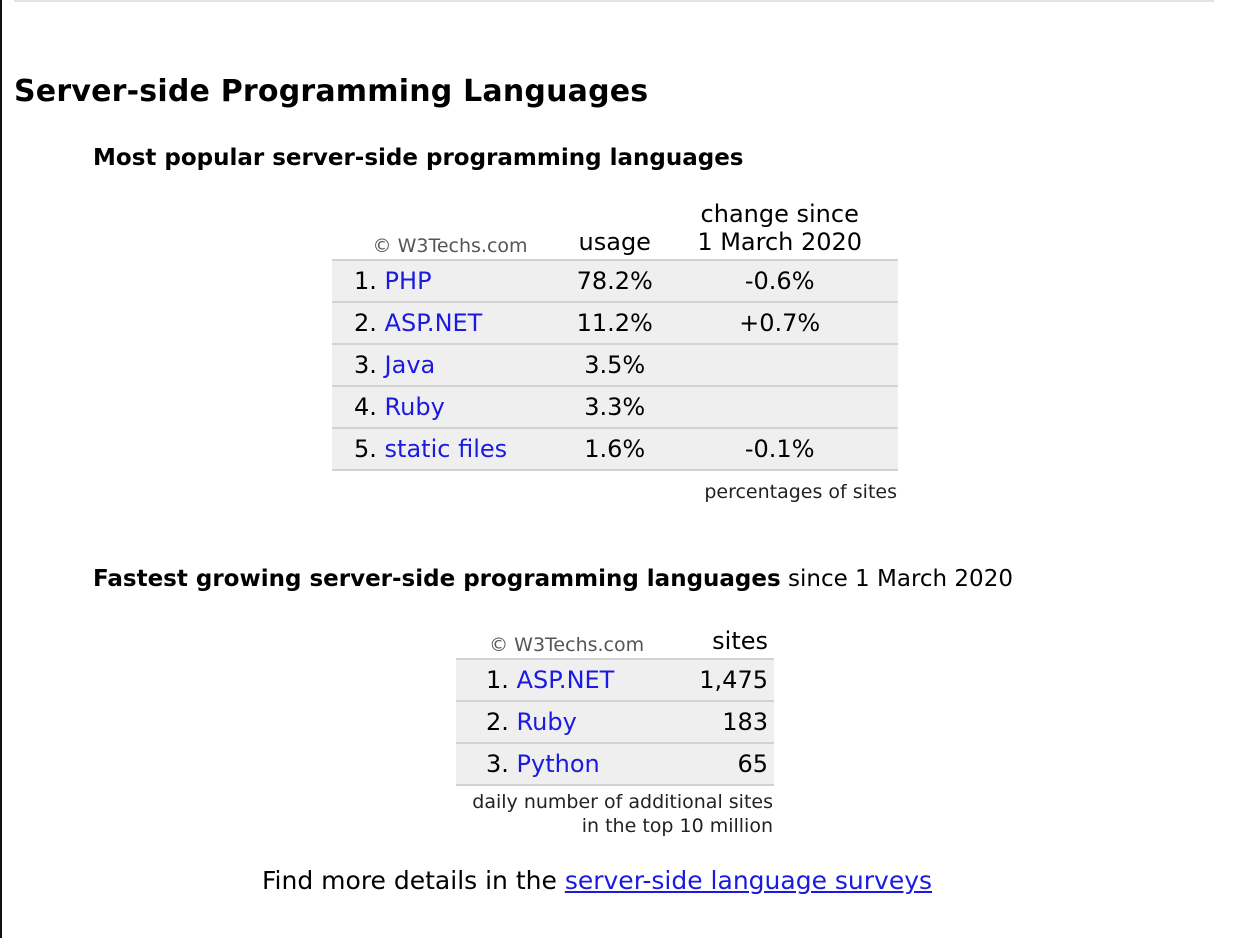  I want to click on sites-value: 1,475, so click(725, 679).